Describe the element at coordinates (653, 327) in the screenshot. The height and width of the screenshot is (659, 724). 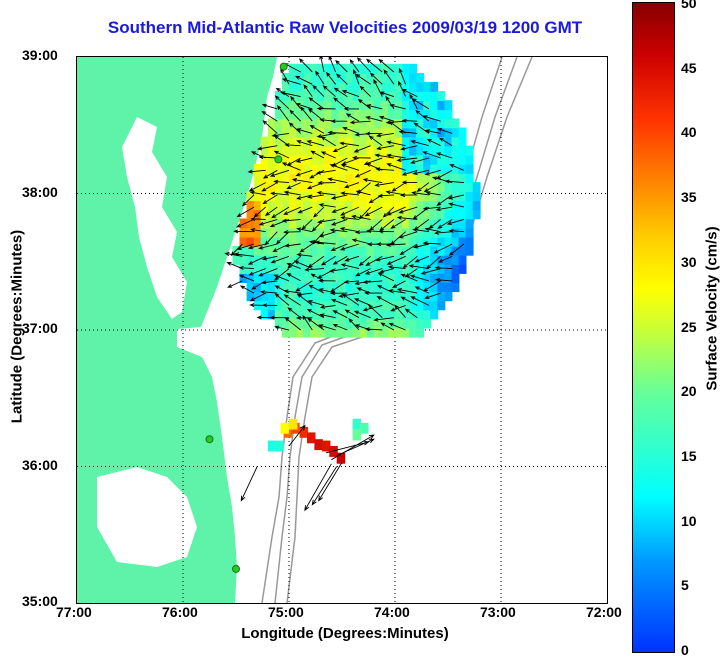
I see `colorbar` at that location.